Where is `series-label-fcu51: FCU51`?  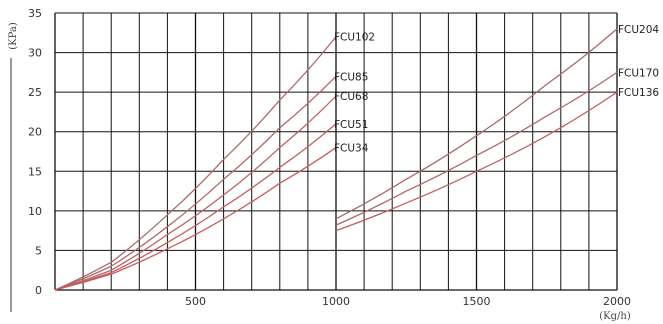
series-label-fcu51: FCU51 is located at coordinates (351, 125).